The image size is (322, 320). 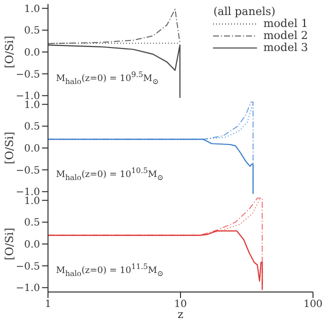 I want to click on annotation: M$_{halo}$(z=0) = 10$^{10.5}$M$_{⊙}$, so click(x=110, y=174).